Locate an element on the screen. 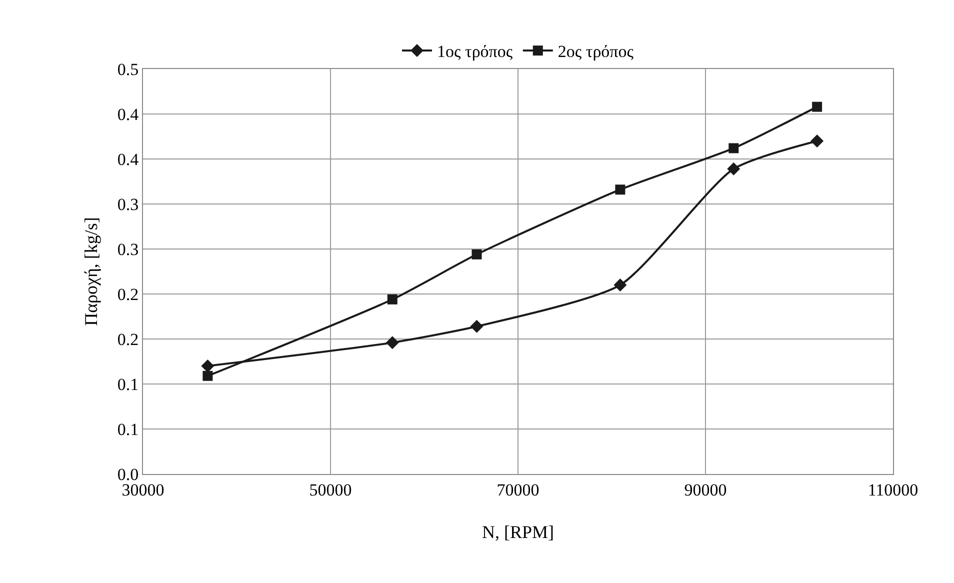 The image size is (954, 583). x-tick-label: 70000 is located at coordinates (518, 490).